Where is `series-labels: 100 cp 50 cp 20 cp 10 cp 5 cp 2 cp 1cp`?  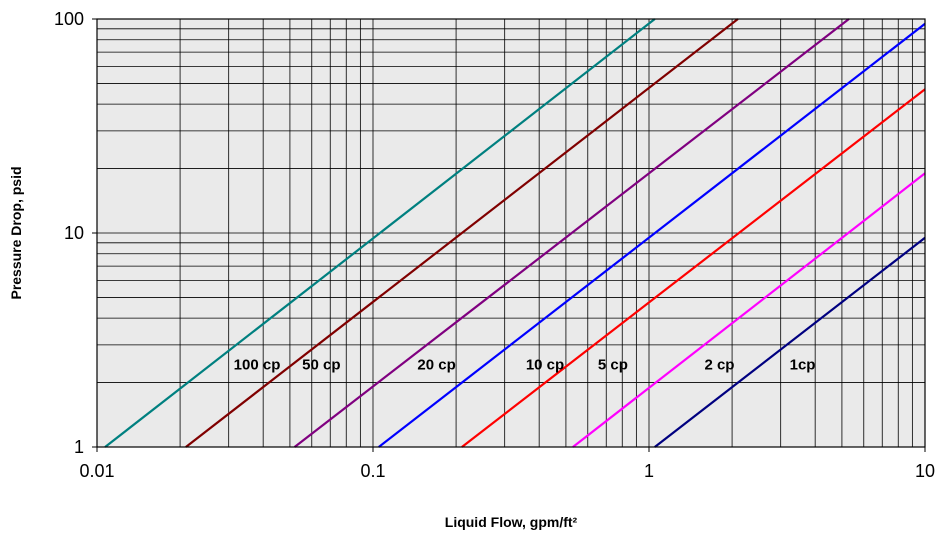
series-labels: 100 cp 50 cp 20 cp 10 cp 5 cp 2 cp 1cp is located at coordinates (525, 365).